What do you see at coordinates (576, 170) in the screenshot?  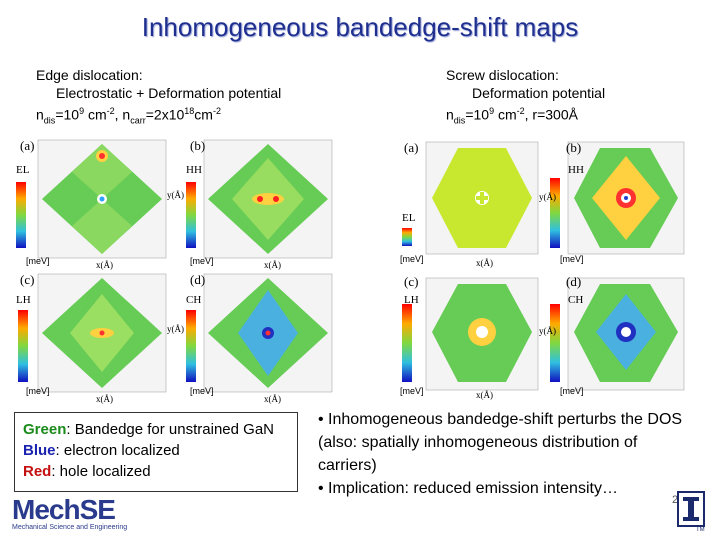 I see `right-hh-band-label: HH` at bounding box center [576, 170].